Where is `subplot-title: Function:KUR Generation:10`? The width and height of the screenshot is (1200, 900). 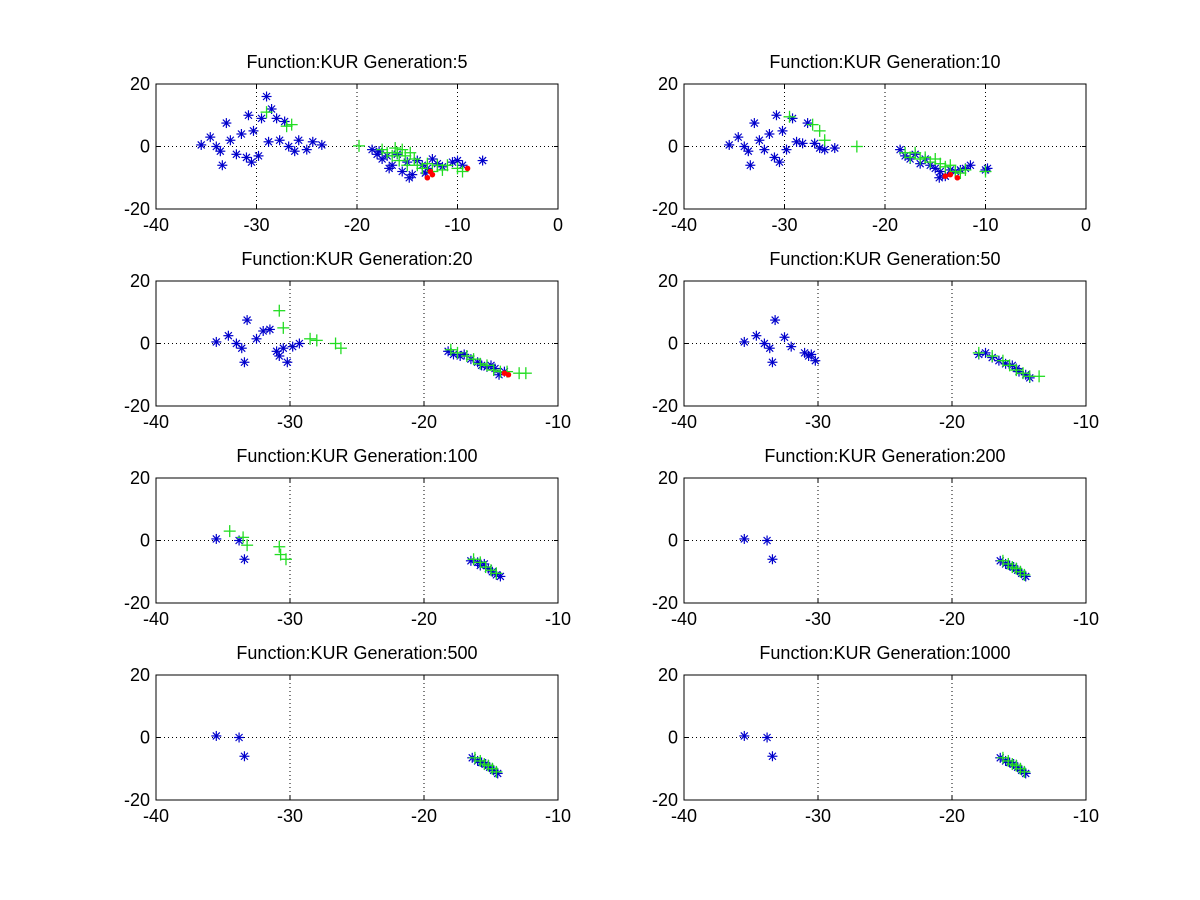 subplot-title: Function:KUR Generation:10 is located at coordinates (884, 62).